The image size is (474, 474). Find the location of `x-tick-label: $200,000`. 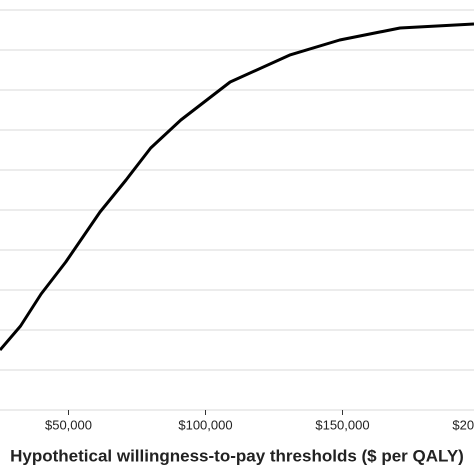

x-tick-label: $200,000 is located at coordinates (463, 424).